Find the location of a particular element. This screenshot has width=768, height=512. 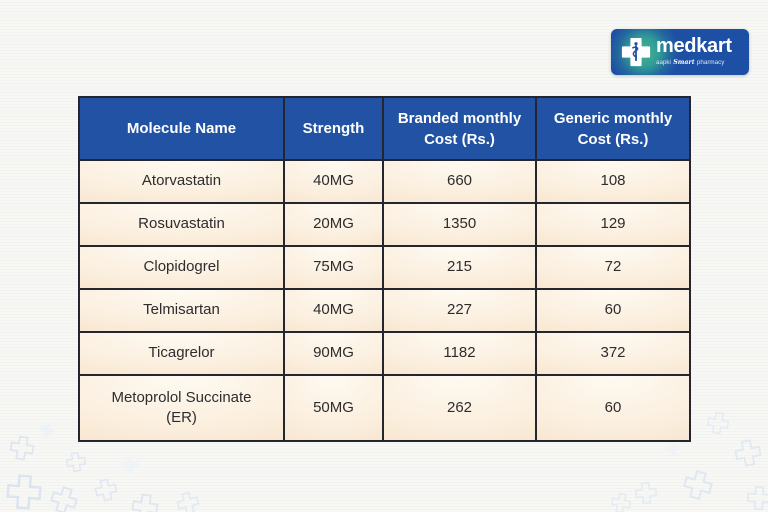

cell-branded-cost: 1182 is located at coordinates (459, 353).